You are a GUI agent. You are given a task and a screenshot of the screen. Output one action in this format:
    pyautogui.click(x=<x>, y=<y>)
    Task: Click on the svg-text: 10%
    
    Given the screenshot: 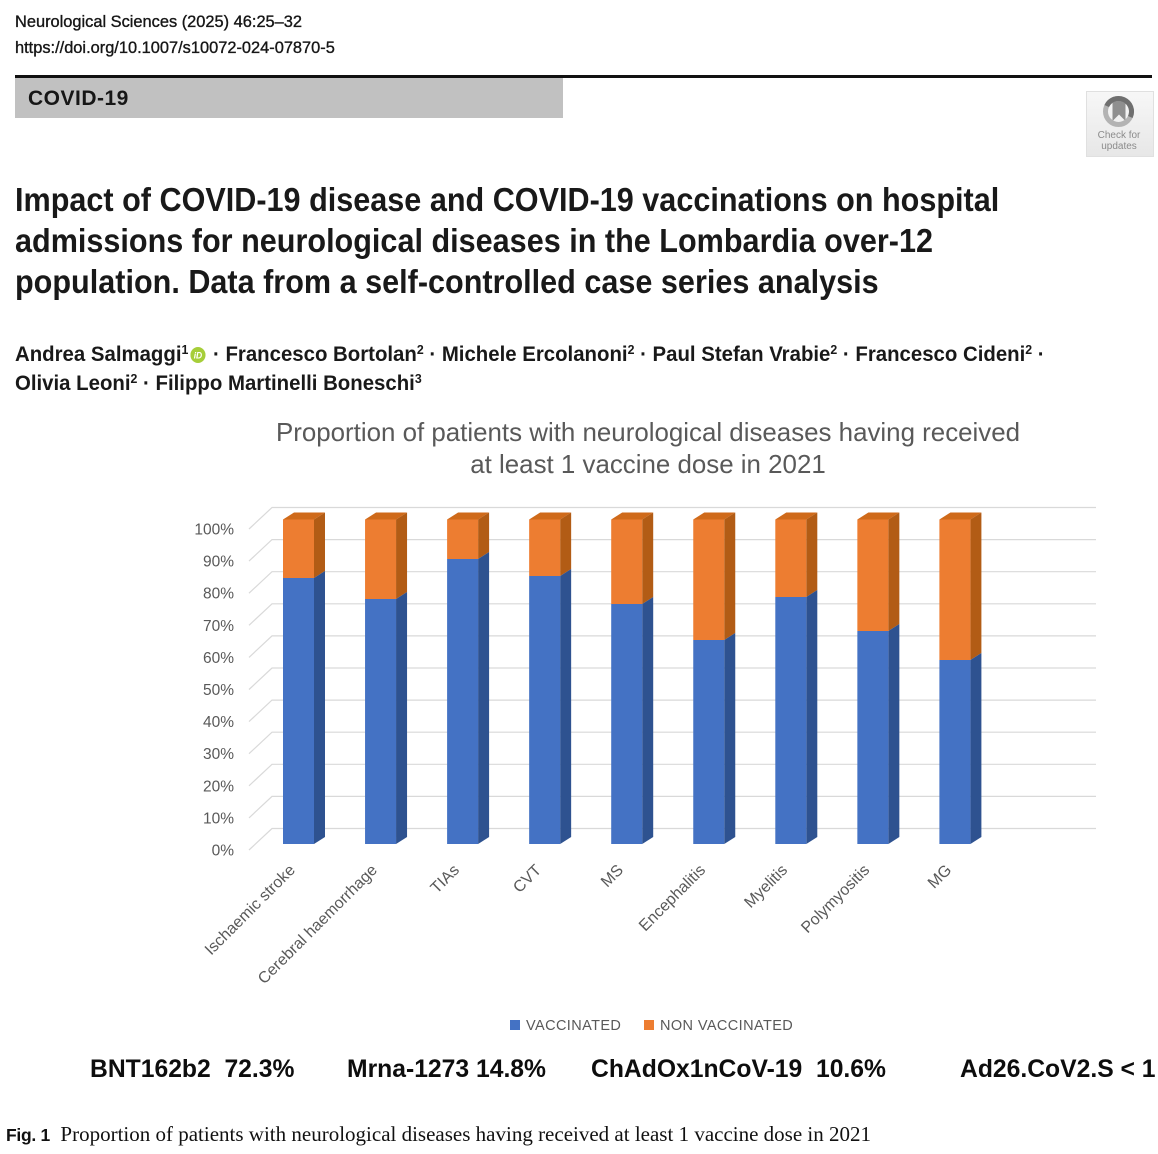 What is the action you would take?
    pyautogui.click(x=218, y=818)
    